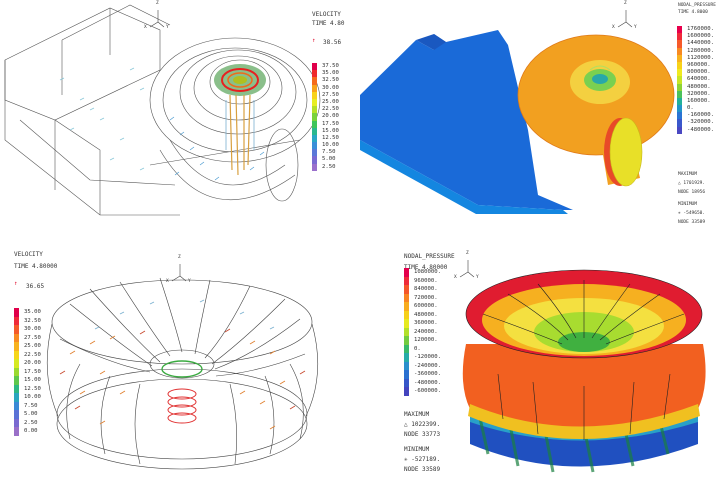  What do you see at coordinates (31, 405) in the screenshot?
I see `legend-value: 7.50` at bounding box center [31, 405].